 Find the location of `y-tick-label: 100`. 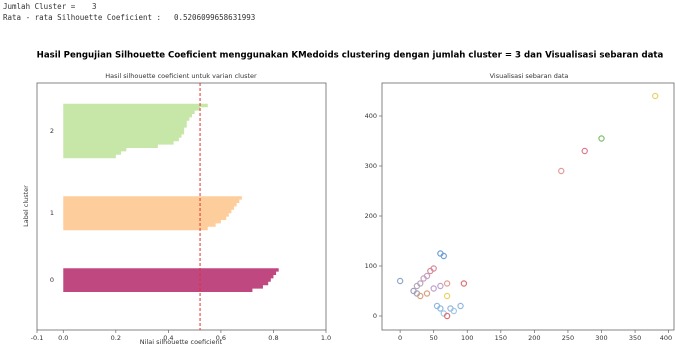

y-tick-label: 100 is located at coordinates (371, 266).